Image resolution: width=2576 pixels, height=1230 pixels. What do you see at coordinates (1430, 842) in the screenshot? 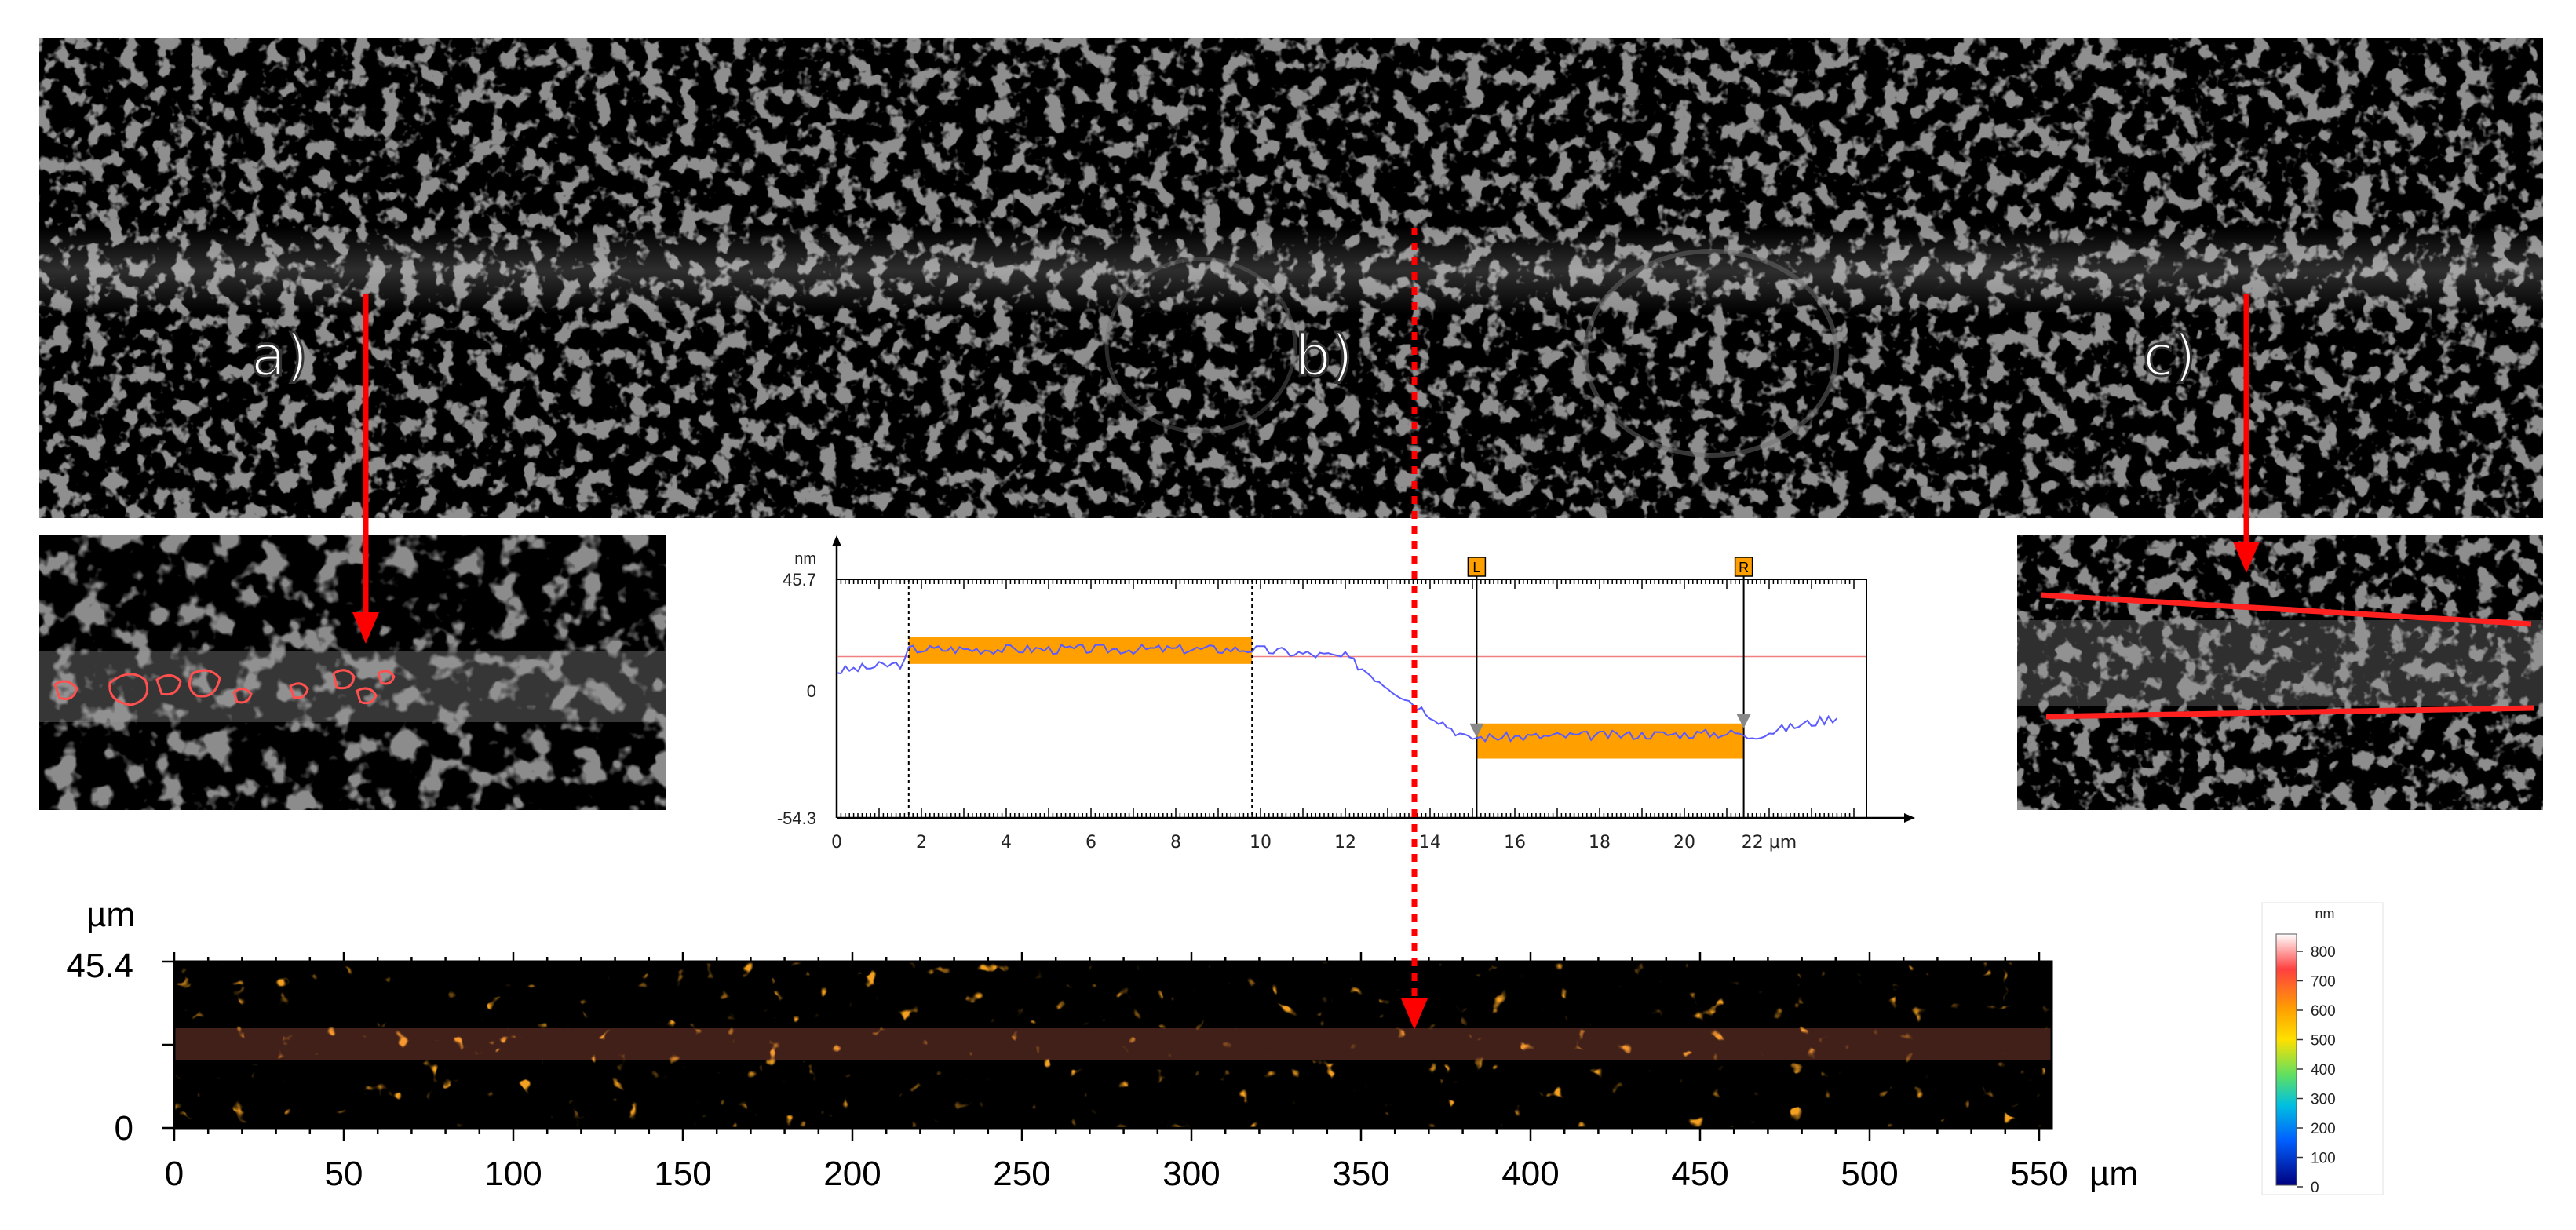
I see `profile-x-tick-label: 14` at bounding box center [1430, 842].